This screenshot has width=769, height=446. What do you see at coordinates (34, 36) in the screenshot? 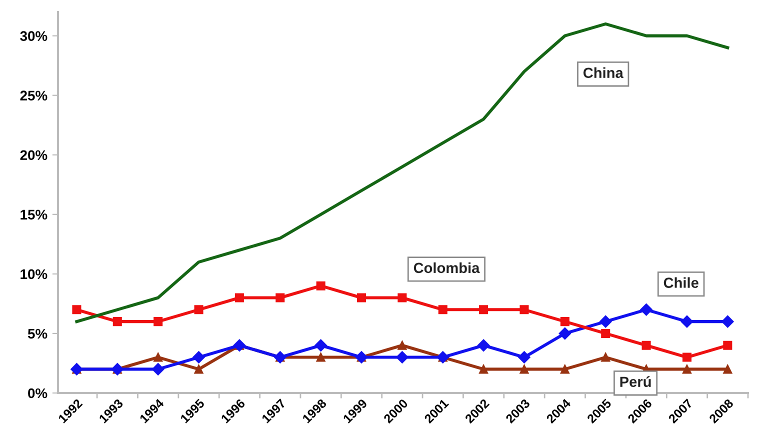
I see `y-tick-label: 30%` at bounding box center [34, 36].